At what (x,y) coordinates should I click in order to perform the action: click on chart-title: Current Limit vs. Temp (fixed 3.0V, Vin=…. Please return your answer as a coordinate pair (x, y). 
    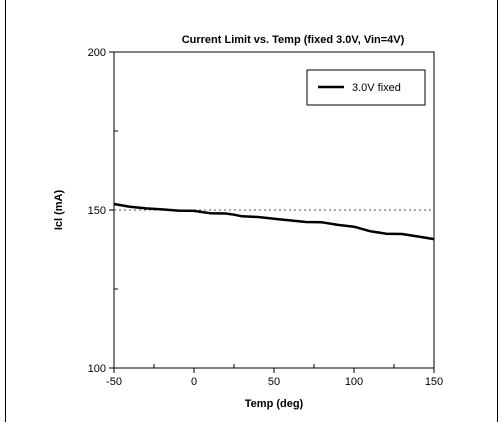
    Looking at the image, I should click on (293, 40).